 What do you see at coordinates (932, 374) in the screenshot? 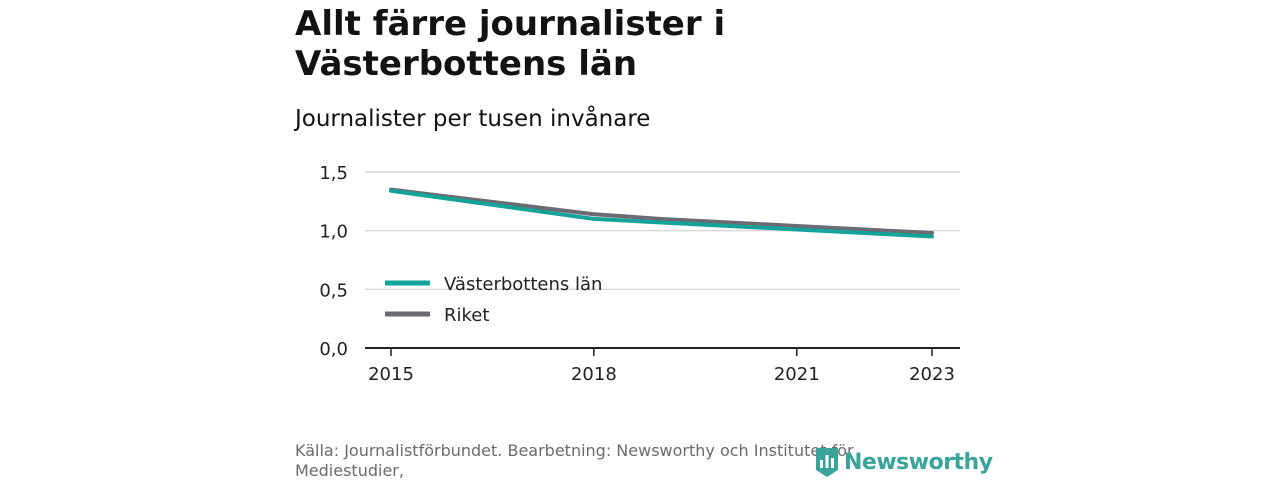
I see `x-tick-label: 2023` at bounding box center [932, 374].